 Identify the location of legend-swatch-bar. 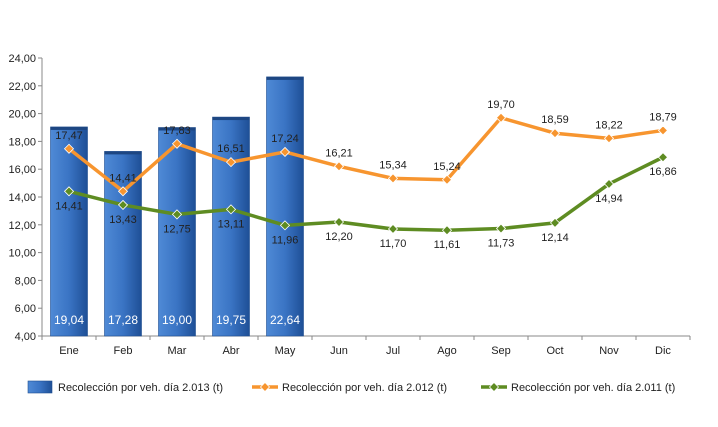
(40, 387).